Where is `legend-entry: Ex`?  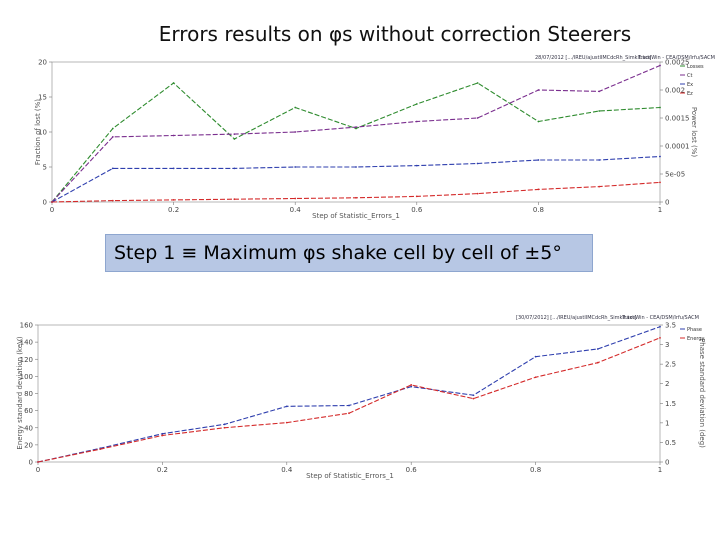
legend-entry: Ex is located at coordinates (690, 85).